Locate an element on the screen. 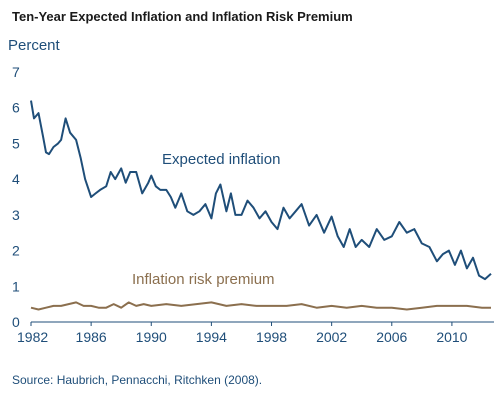 This screenshot has height=400, width=500. series-line-inflation-risk-premium is located at coordinates (260, 306).